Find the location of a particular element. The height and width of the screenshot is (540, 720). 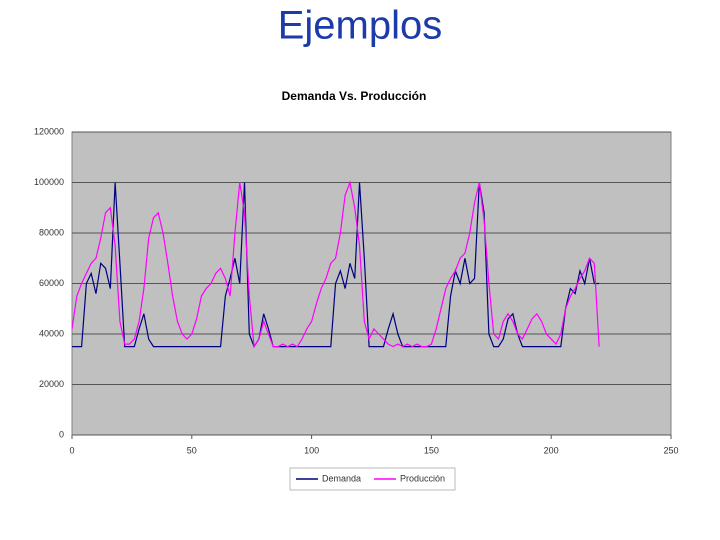

x-tick-label: 150 is located at coordinates (431, 450).